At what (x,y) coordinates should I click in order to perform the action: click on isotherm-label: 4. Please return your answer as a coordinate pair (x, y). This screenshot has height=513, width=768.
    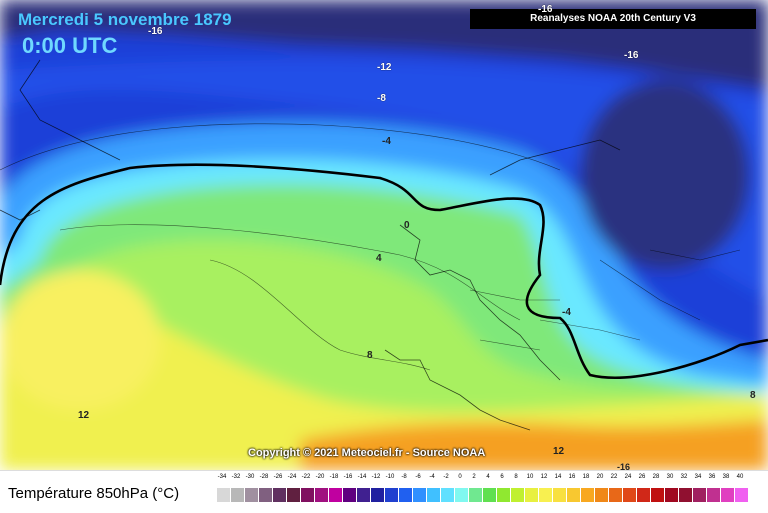
    Looking at the image, I should click on (379, 258).